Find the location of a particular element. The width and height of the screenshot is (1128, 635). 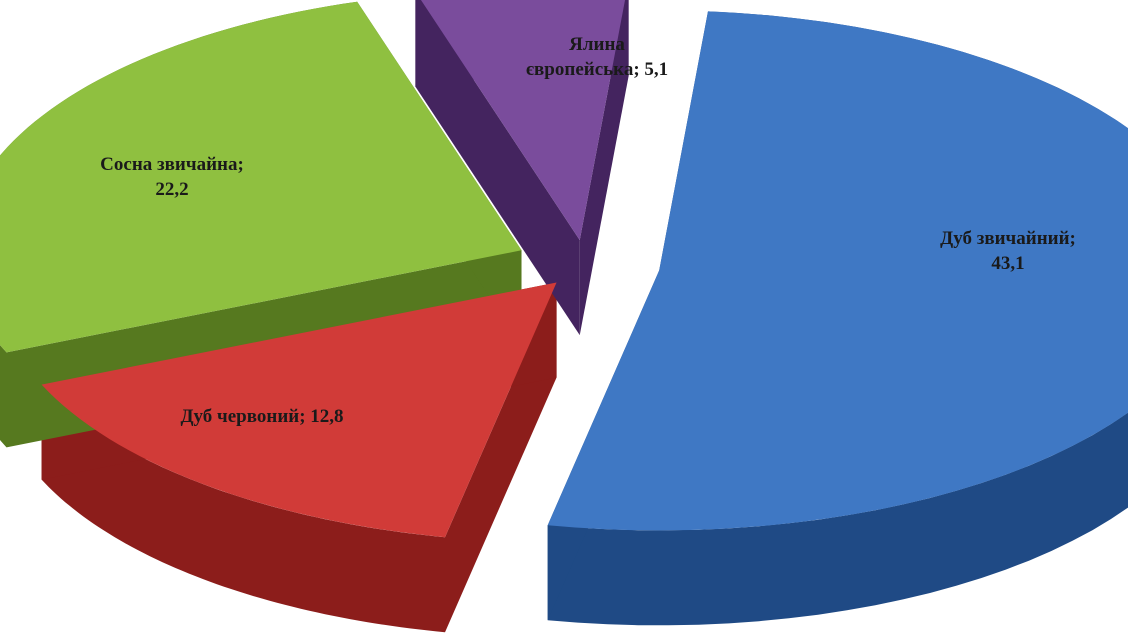

pie-slice-label-3: Ялина європейська; 5,1 is located at coordinates (597, 57).